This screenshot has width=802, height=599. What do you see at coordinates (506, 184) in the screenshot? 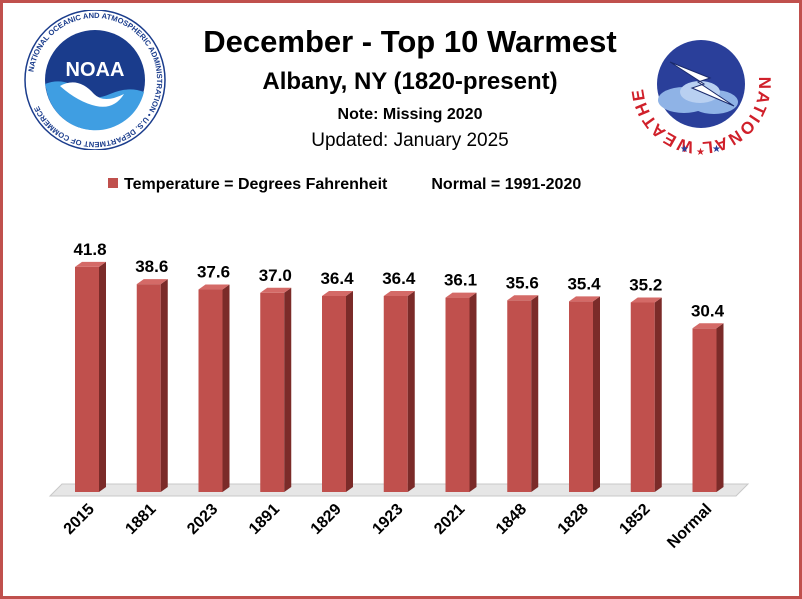
I see `legend-normal-label: Normal = 1991-2020` at bounding box center [506, 184].